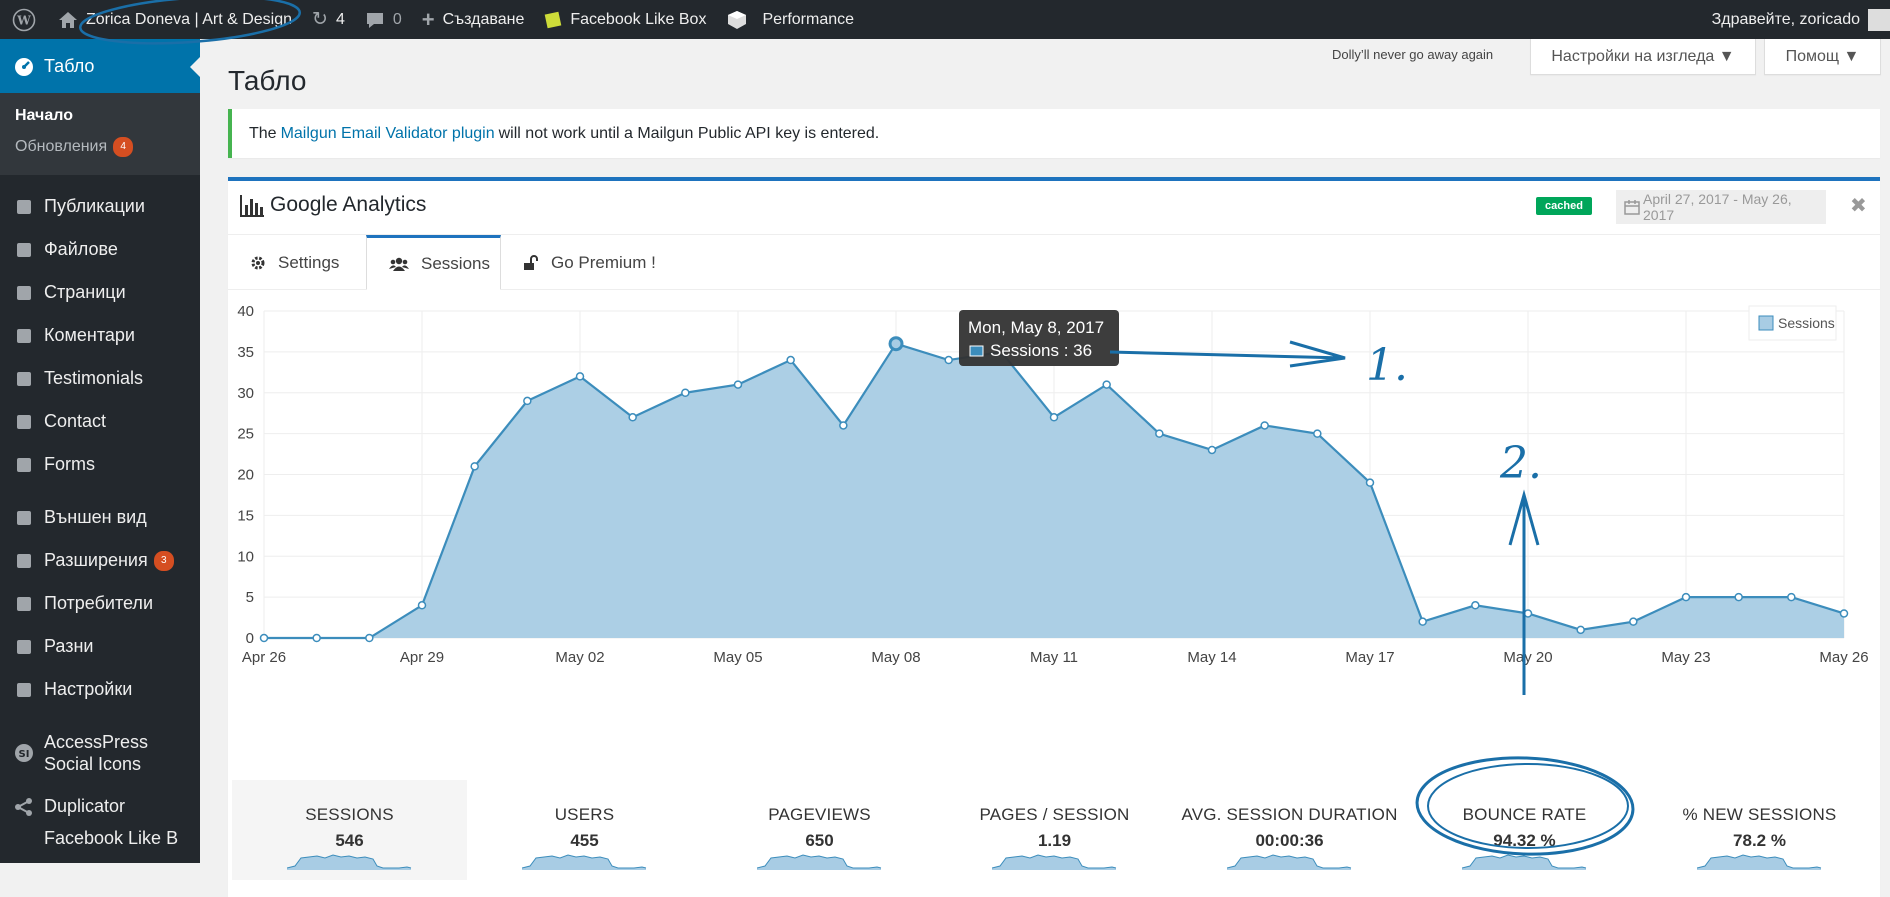 The width and height of the screenshot is (1890, 897). Describe the element at coordinates (1289, 830) in the screenshot. I see `stat-avg-session-duration: AVG. SESSION DURATION 00:00:36` at that location.